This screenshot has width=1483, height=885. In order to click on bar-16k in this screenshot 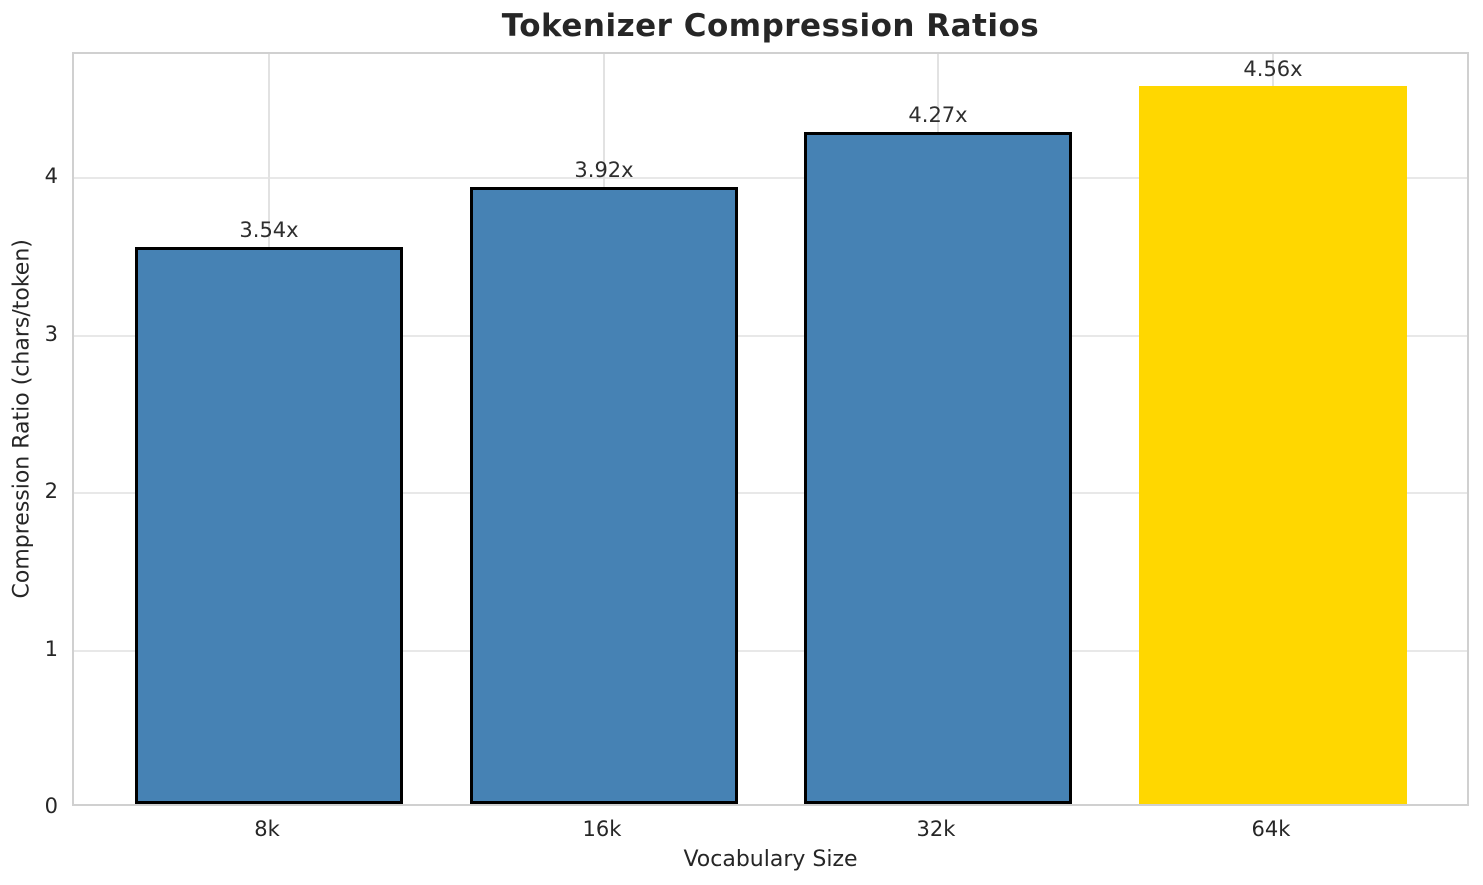, I will do `click(604, 495)`.